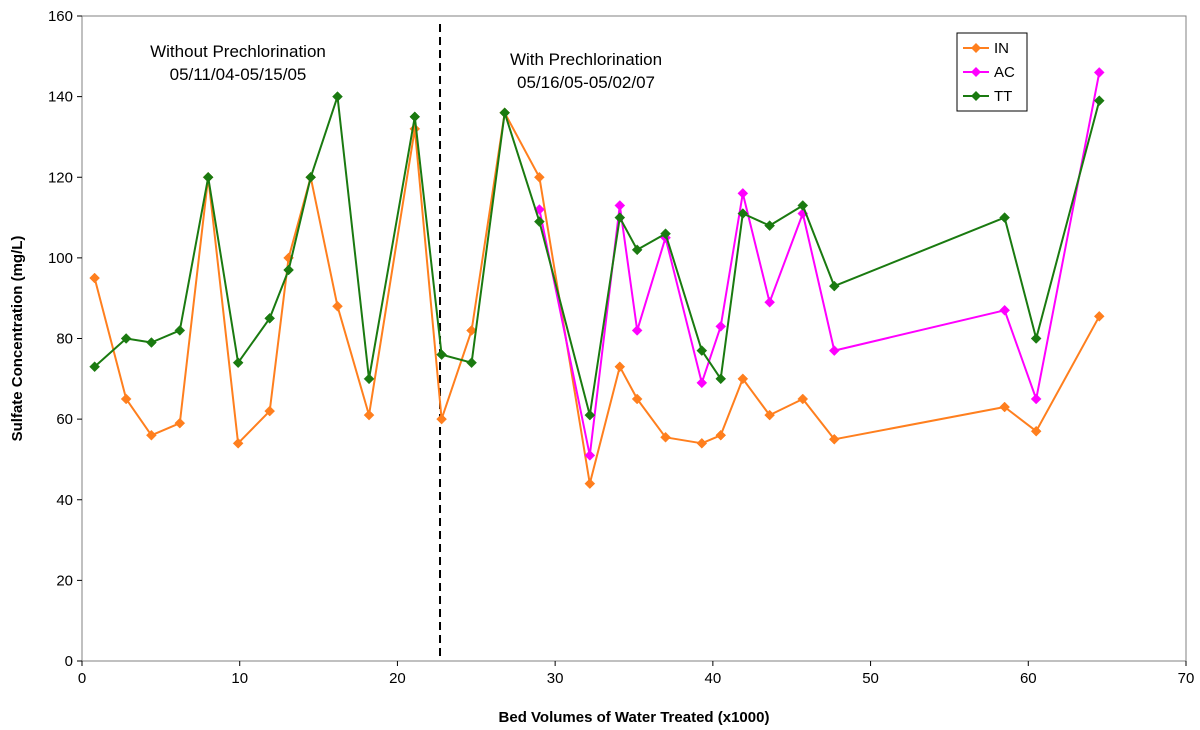 The height and width of the screenshot is (730, 1200). I want to click on annotation-with-dates: 05/16/05-05/02/07, so click(586, 82).